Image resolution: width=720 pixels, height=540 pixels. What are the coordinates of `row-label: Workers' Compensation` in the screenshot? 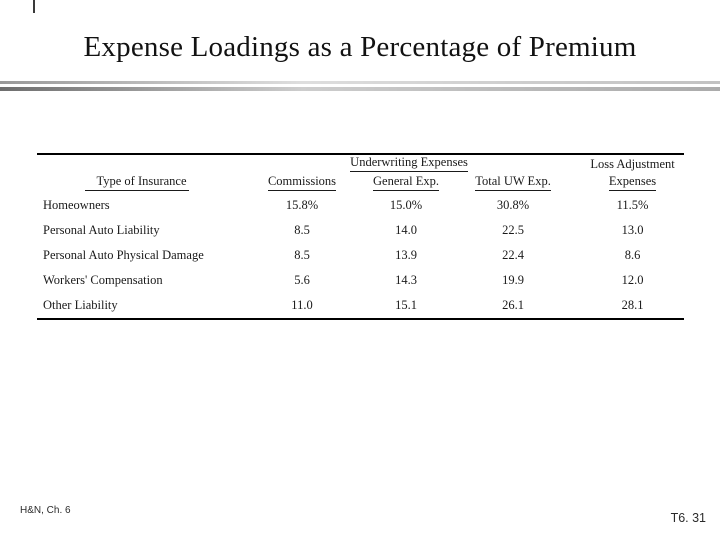 It's located at (103, 279).